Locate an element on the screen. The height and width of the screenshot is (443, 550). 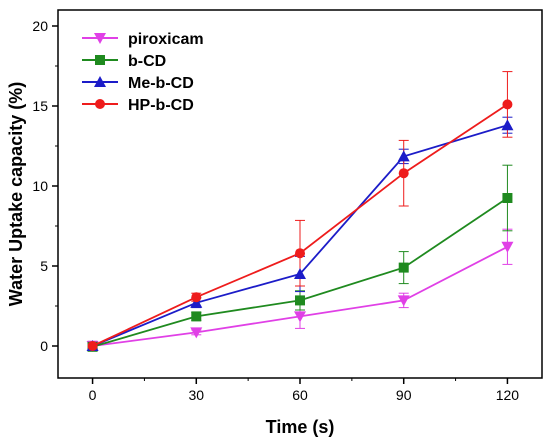
x-tick-label: 90 is located at coordinates (404, 395).